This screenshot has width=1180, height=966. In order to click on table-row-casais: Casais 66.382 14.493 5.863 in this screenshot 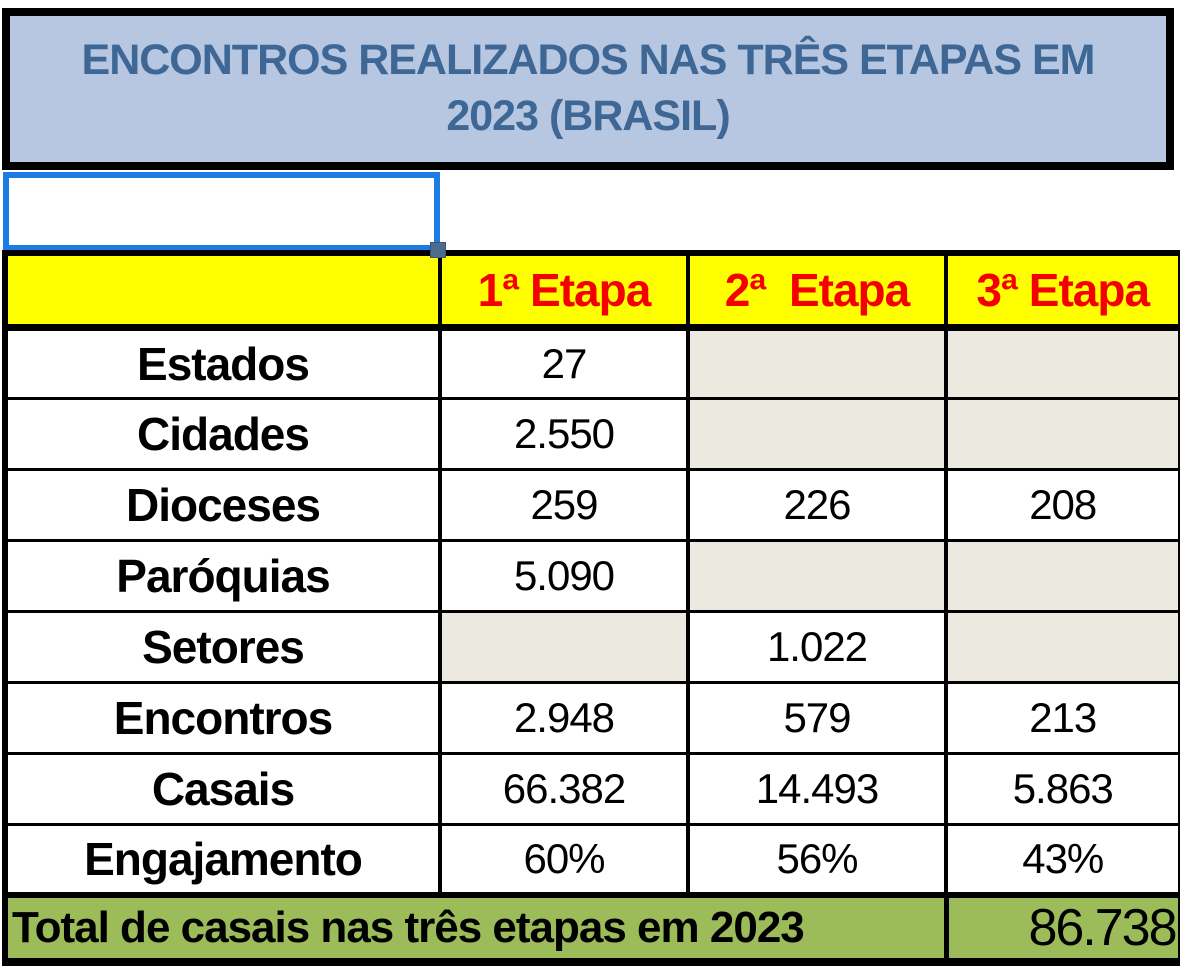, I will do `click(591, 788)`.